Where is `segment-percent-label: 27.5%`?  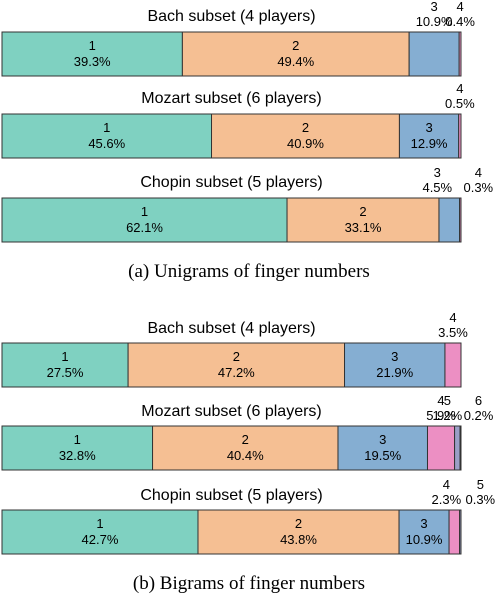
segment-percent-label: 27.5% is located at coordinates (65, 372).